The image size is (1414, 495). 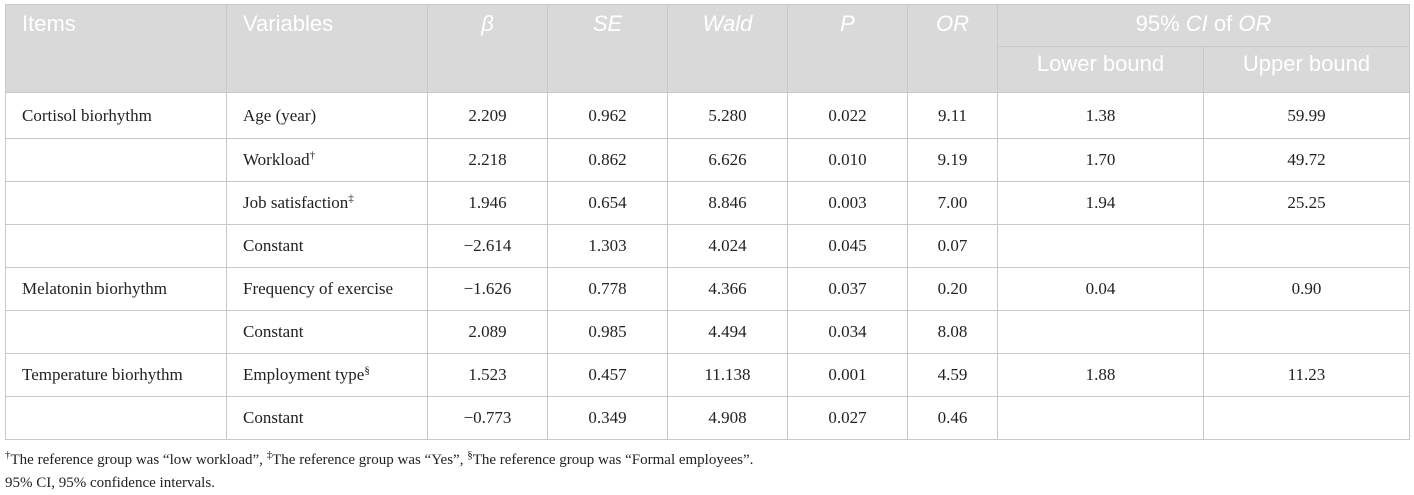 What do you see at coordinates (487, 289) in the screenshot?
I see `cell-beta: −1.626` at bounding box center [487, 289].